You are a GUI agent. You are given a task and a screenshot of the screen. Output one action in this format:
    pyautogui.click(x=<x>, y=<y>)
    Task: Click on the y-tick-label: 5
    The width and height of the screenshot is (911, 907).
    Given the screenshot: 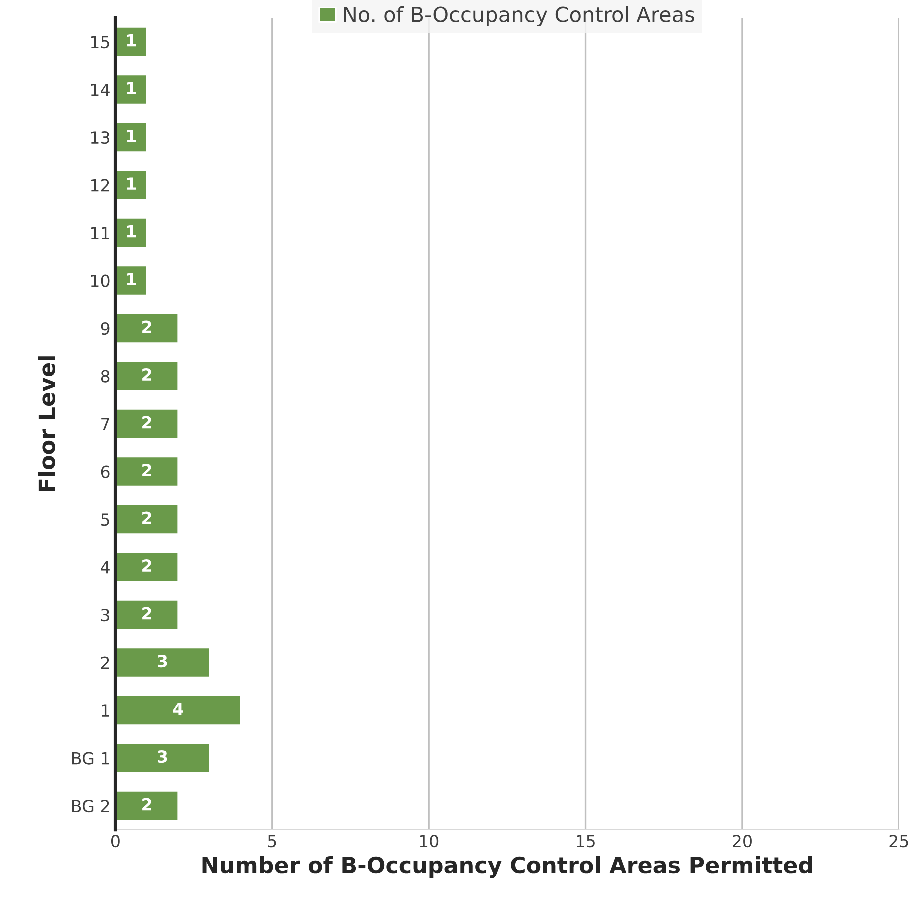 What is the action you would take?
    pyautogui.click(x=106, y=520)
    